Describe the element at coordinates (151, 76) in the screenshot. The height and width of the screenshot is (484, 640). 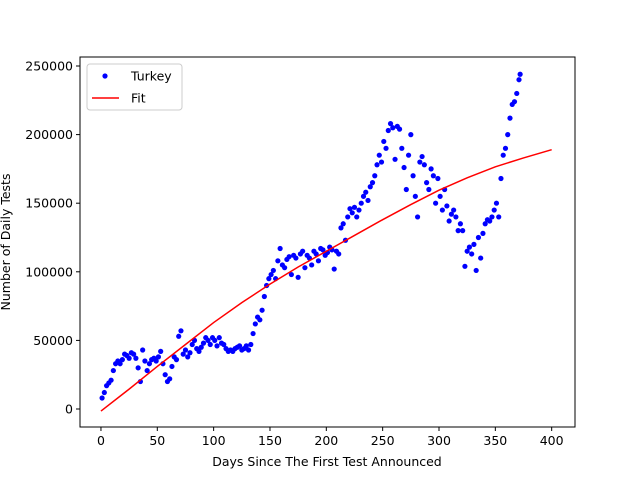
I see `legend-label: Turkey` at that location.